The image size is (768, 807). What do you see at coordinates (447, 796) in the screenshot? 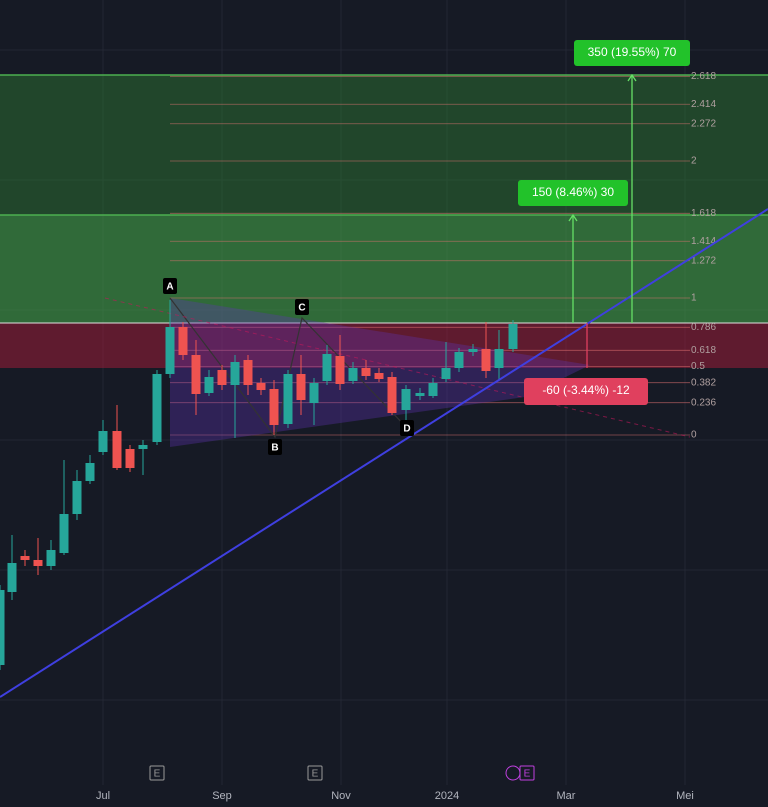
I see `x-tick-label: 2024` at bounding box center [447, 796].